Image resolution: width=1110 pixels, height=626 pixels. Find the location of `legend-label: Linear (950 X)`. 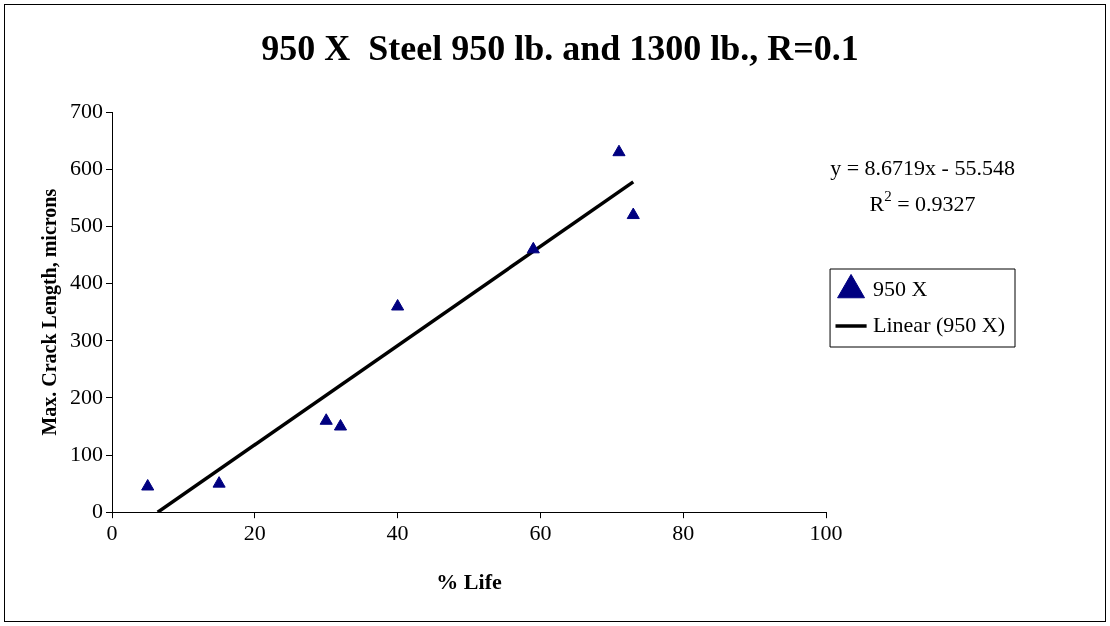

legend-label: Linear (950 X) is located at coordinates (939, 324).